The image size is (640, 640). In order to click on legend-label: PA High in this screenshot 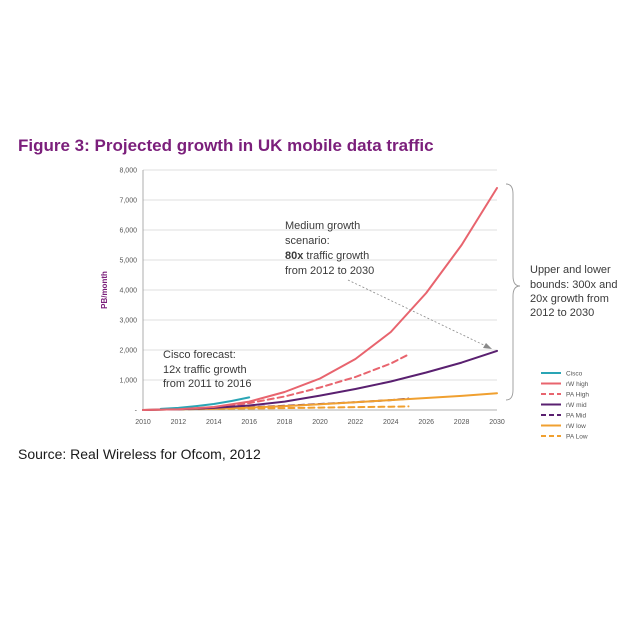, I will do `click(577, 394)`.